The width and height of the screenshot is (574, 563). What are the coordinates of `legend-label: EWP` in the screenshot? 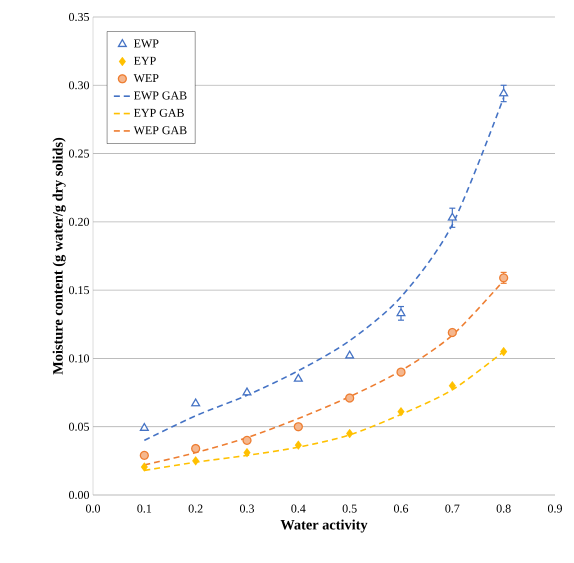 It's located at (146, 44).